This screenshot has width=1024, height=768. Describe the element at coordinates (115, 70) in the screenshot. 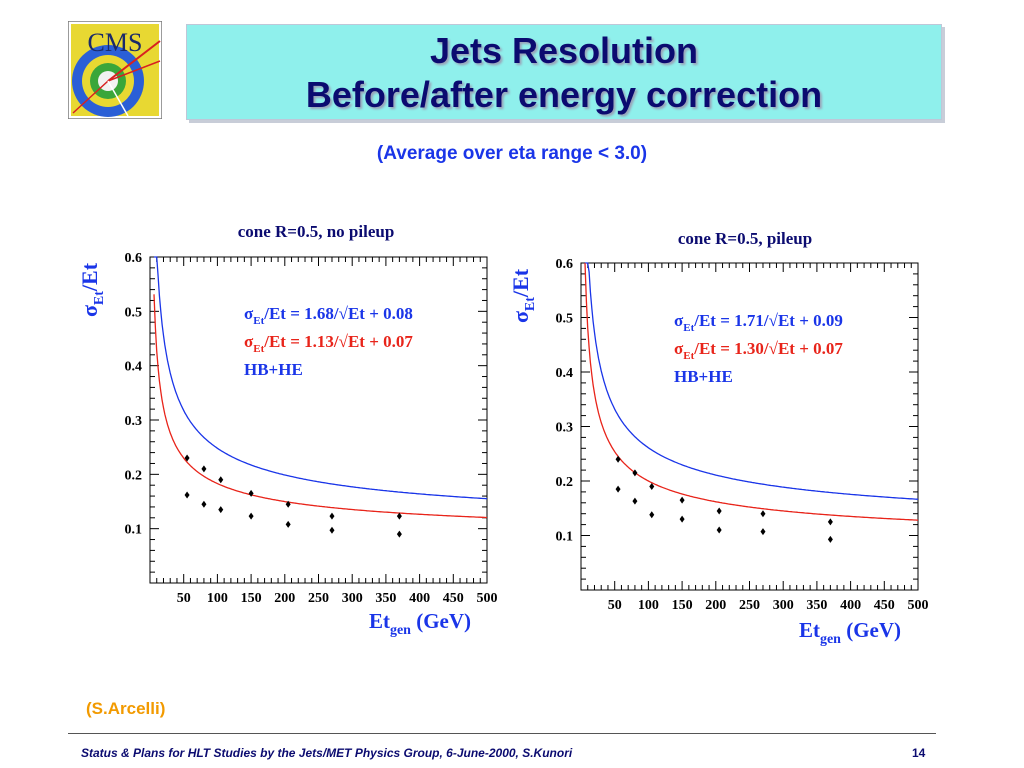

I see `cms-logo: CMS` at that location.